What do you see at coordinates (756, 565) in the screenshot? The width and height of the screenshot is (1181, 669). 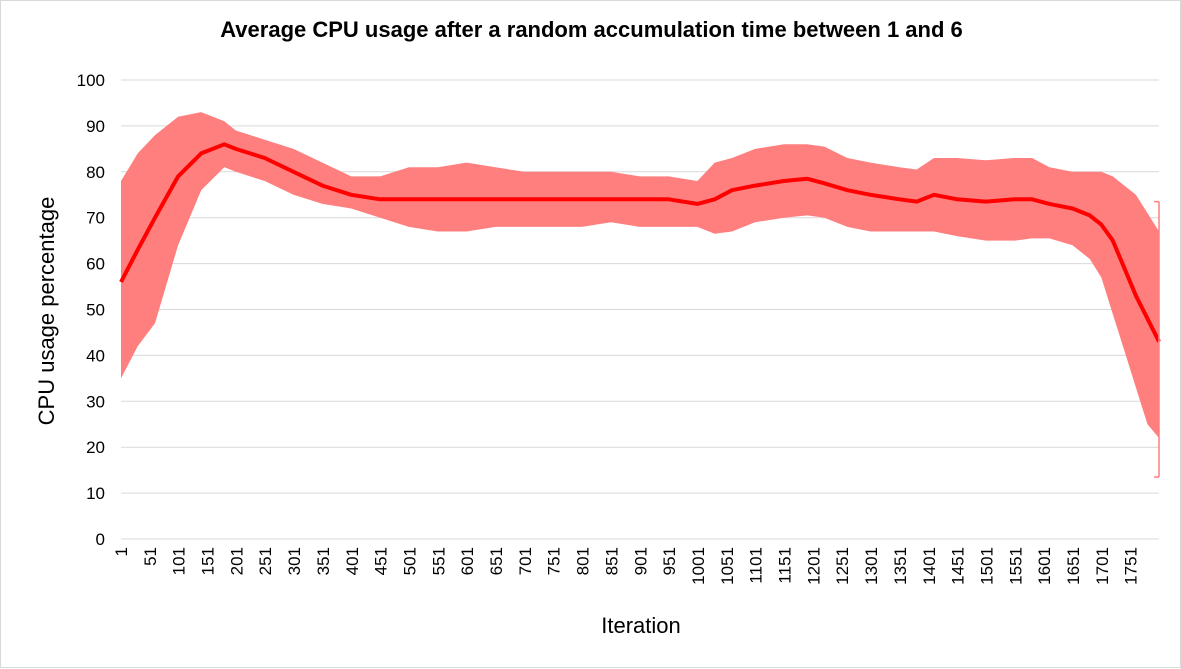 I see `x-tick-label: 1101` at bounding box center [756, 565].